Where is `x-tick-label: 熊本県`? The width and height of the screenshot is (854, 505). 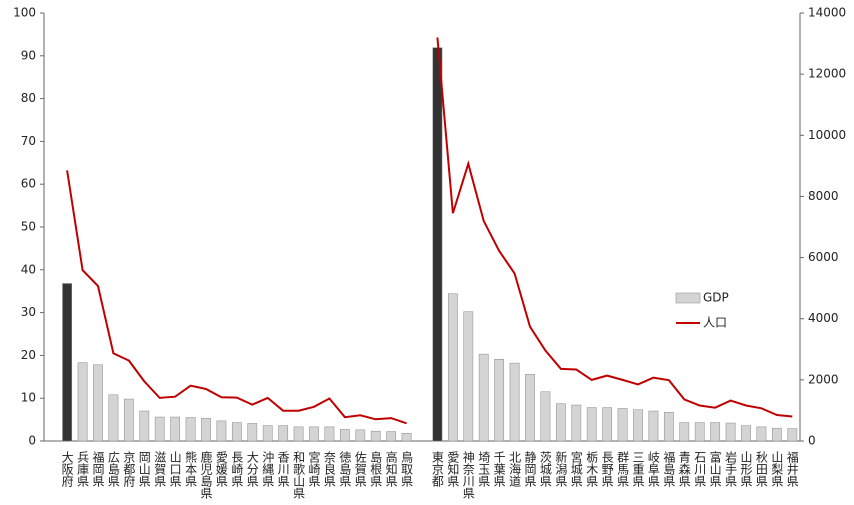
x-tick-label: 熊本県 is located at coordinates (191, 468).